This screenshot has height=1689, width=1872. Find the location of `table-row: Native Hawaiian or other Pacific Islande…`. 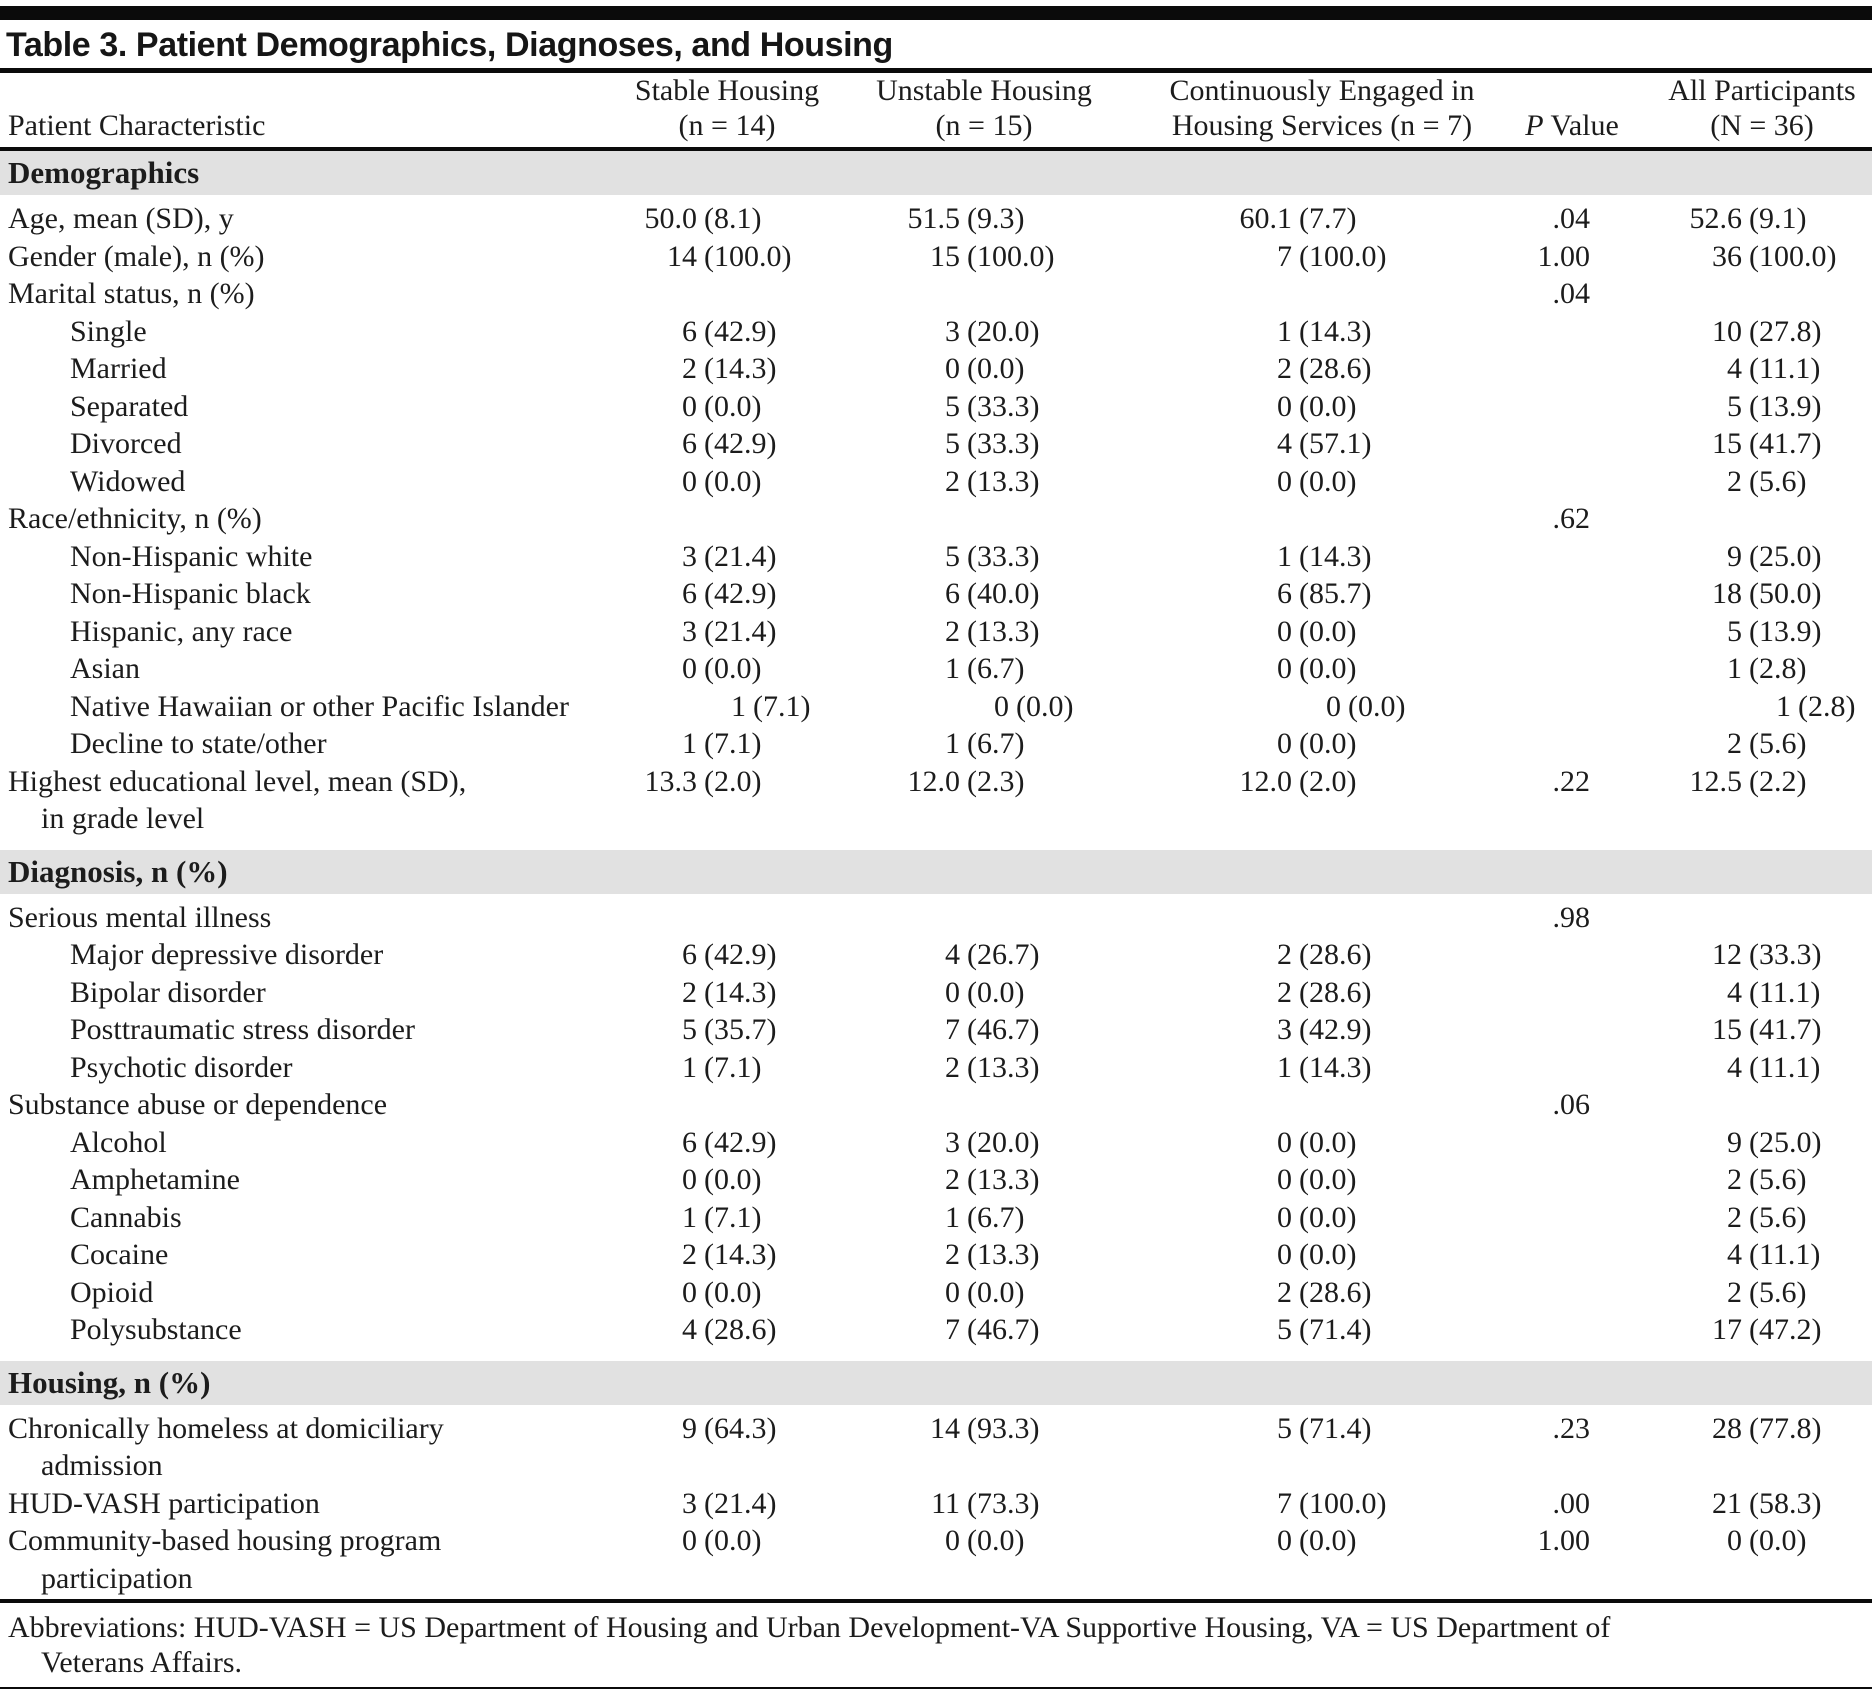

table-row: Native Hawaiian or other Pacific Islande… is located at coordinates (936, 707).